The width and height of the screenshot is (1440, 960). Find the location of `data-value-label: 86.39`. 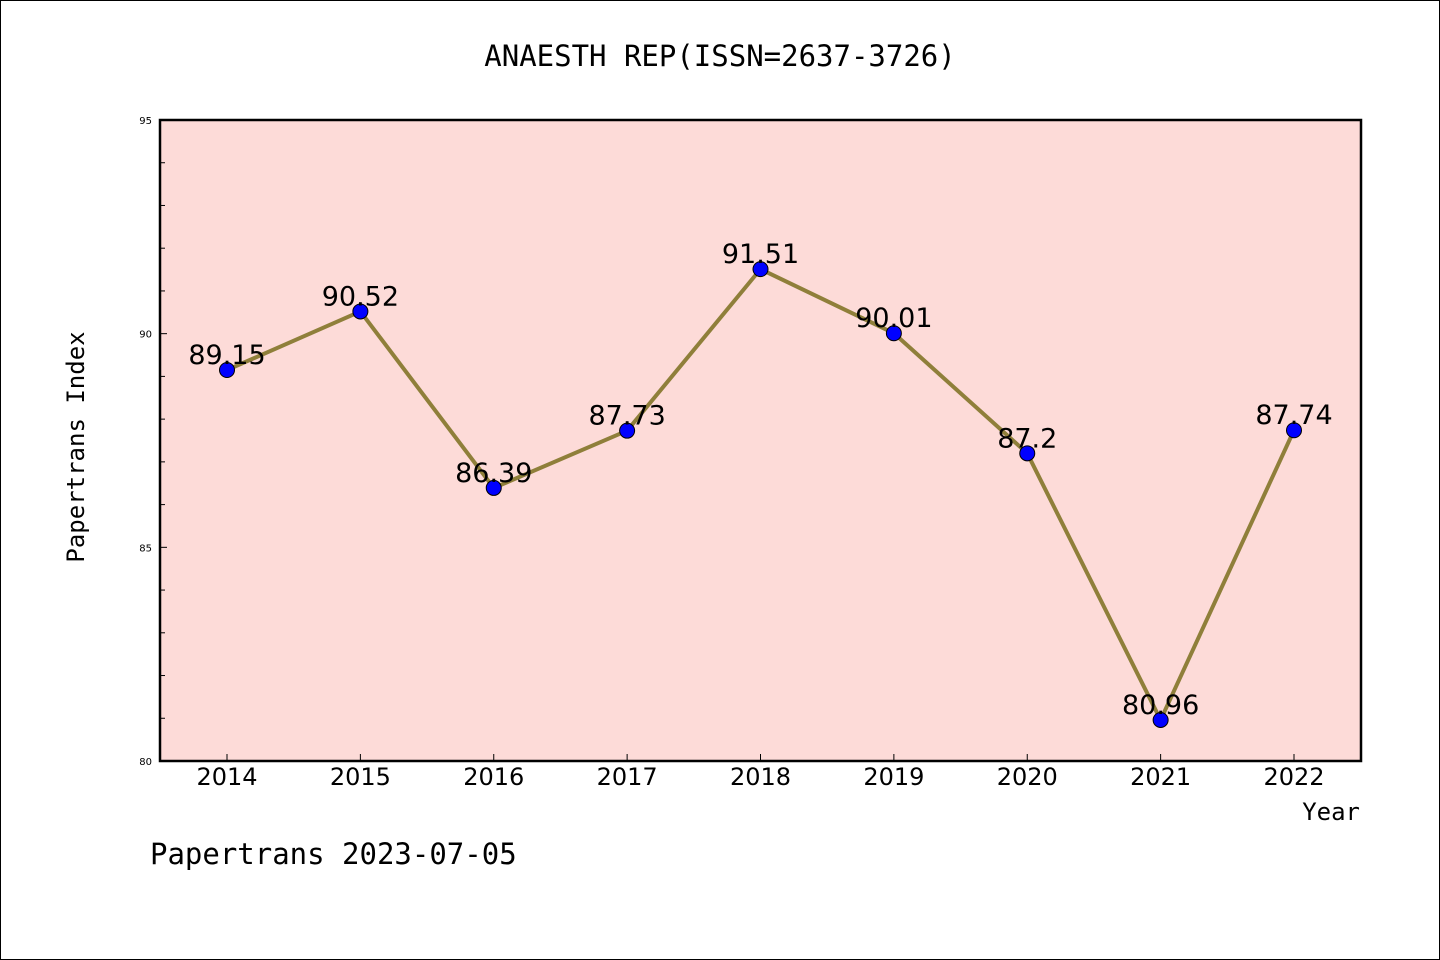

data-value-label: 86.39 is located at coordinates (493, 473).